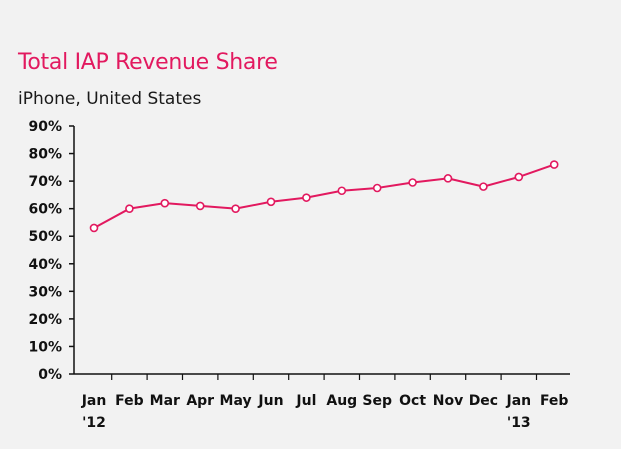  What do you see at coordinates (51, 251) in the screenshot?
I see `y-axis: 0% 10% 20% 30% 40% 50% 60% 70% 80% 90%` at bounding box center [51, 251].